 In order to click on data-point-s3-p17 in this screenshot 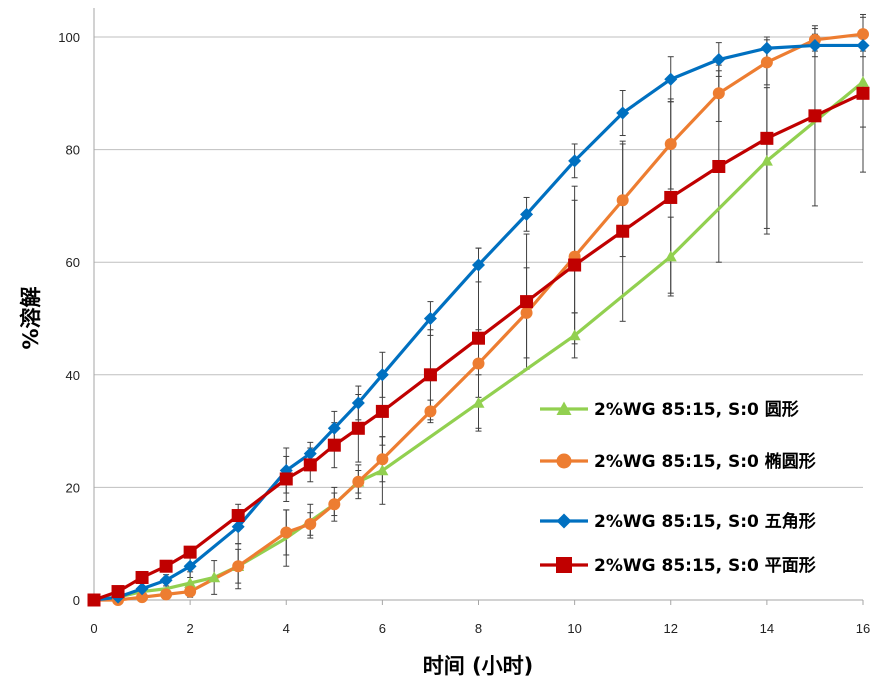, I will do `click(719, 166)`.